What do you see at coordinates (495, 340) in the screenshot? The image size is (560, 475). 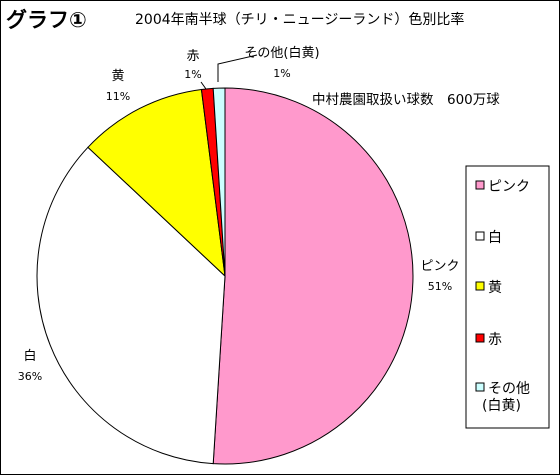 I see `legend-label-red: 赤` at bounding box center [495, 340].